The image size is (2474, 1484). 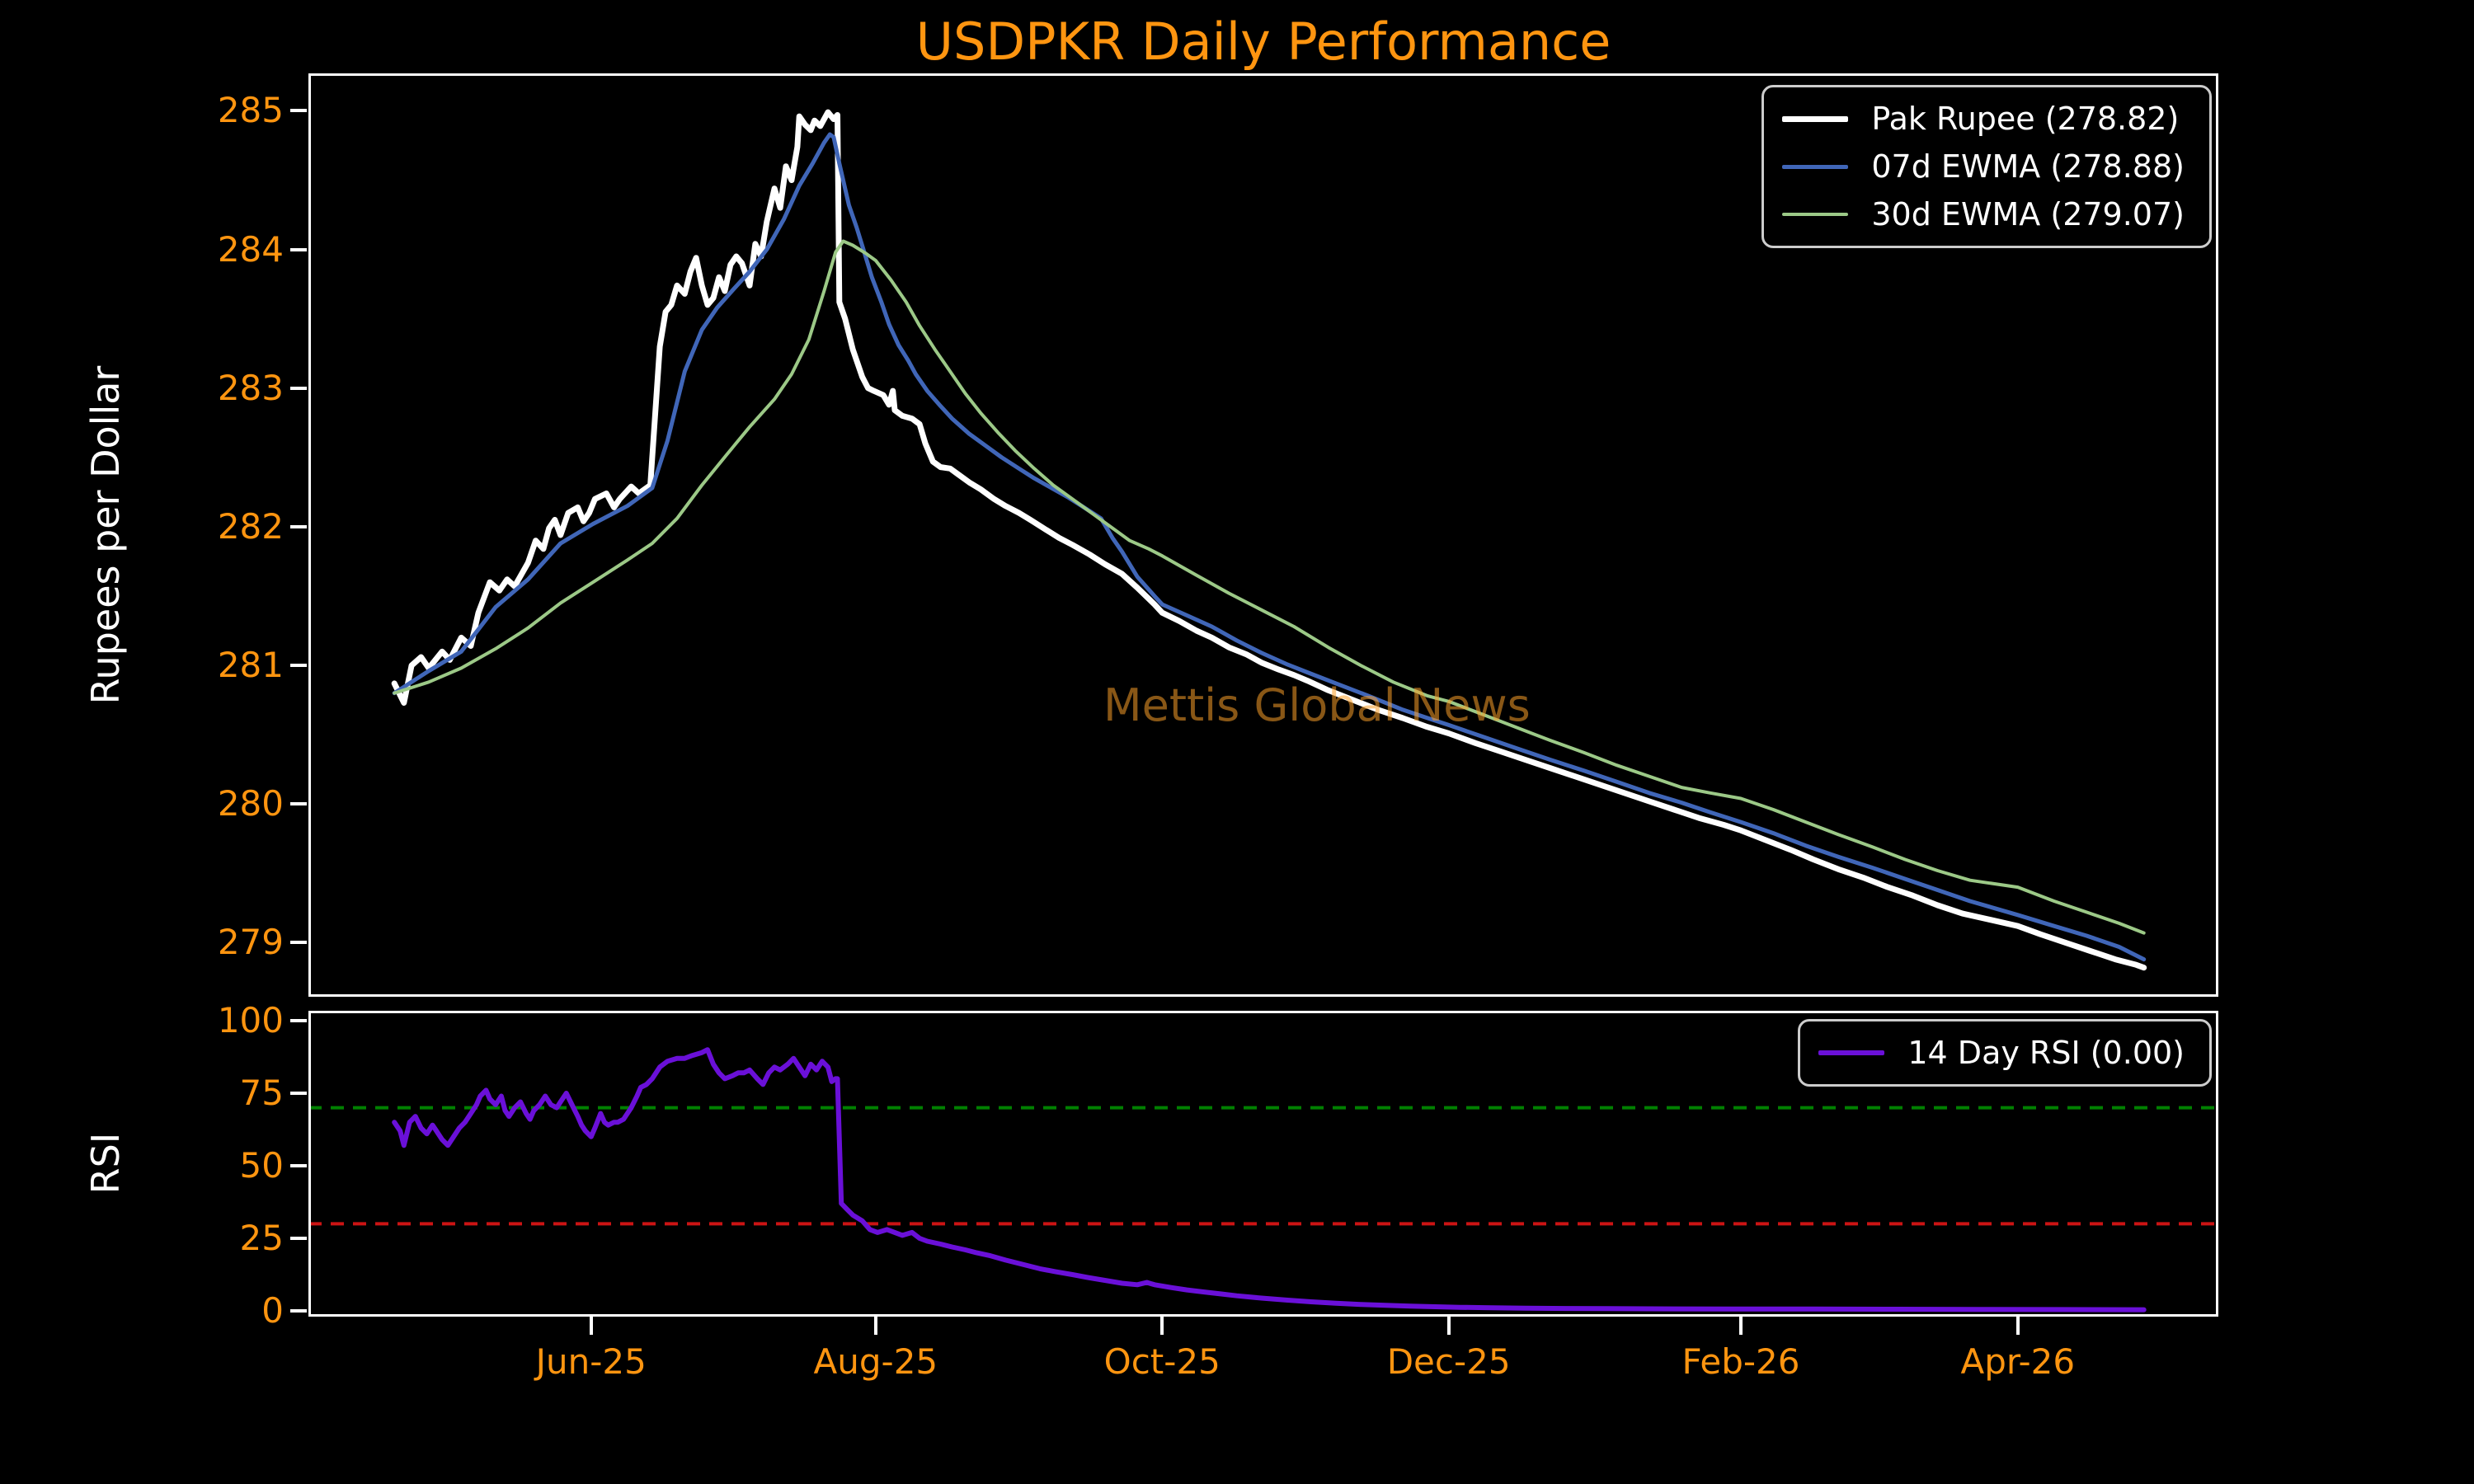 I want to click on rsi-14d-line, so click(x=1269, y=1180).